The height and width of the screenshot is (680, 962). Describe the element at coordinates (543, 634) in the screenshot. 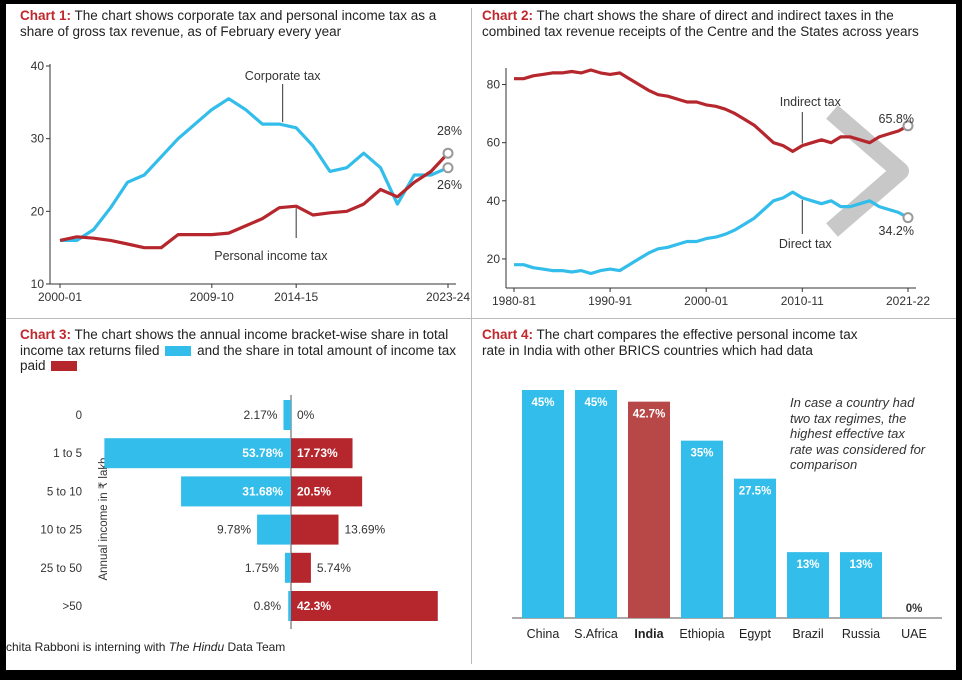

I see `category-label: China` at that location.